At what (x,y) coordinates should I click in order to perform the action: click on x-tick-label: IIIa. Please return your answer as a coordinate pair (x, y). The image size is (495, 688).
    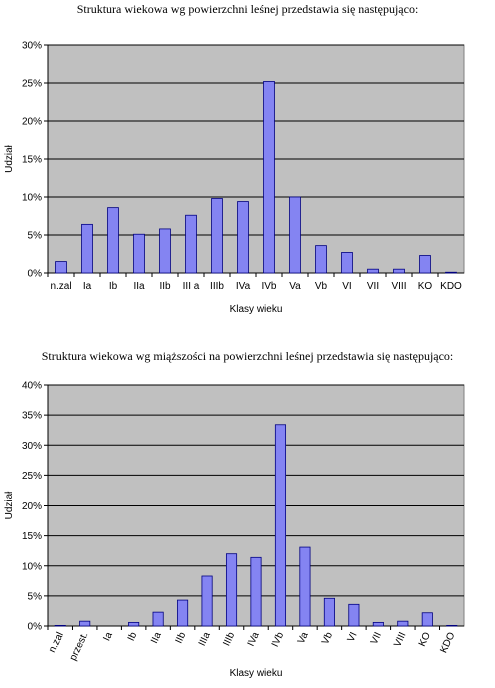
    Looking at the image, I should click on (205, 639).